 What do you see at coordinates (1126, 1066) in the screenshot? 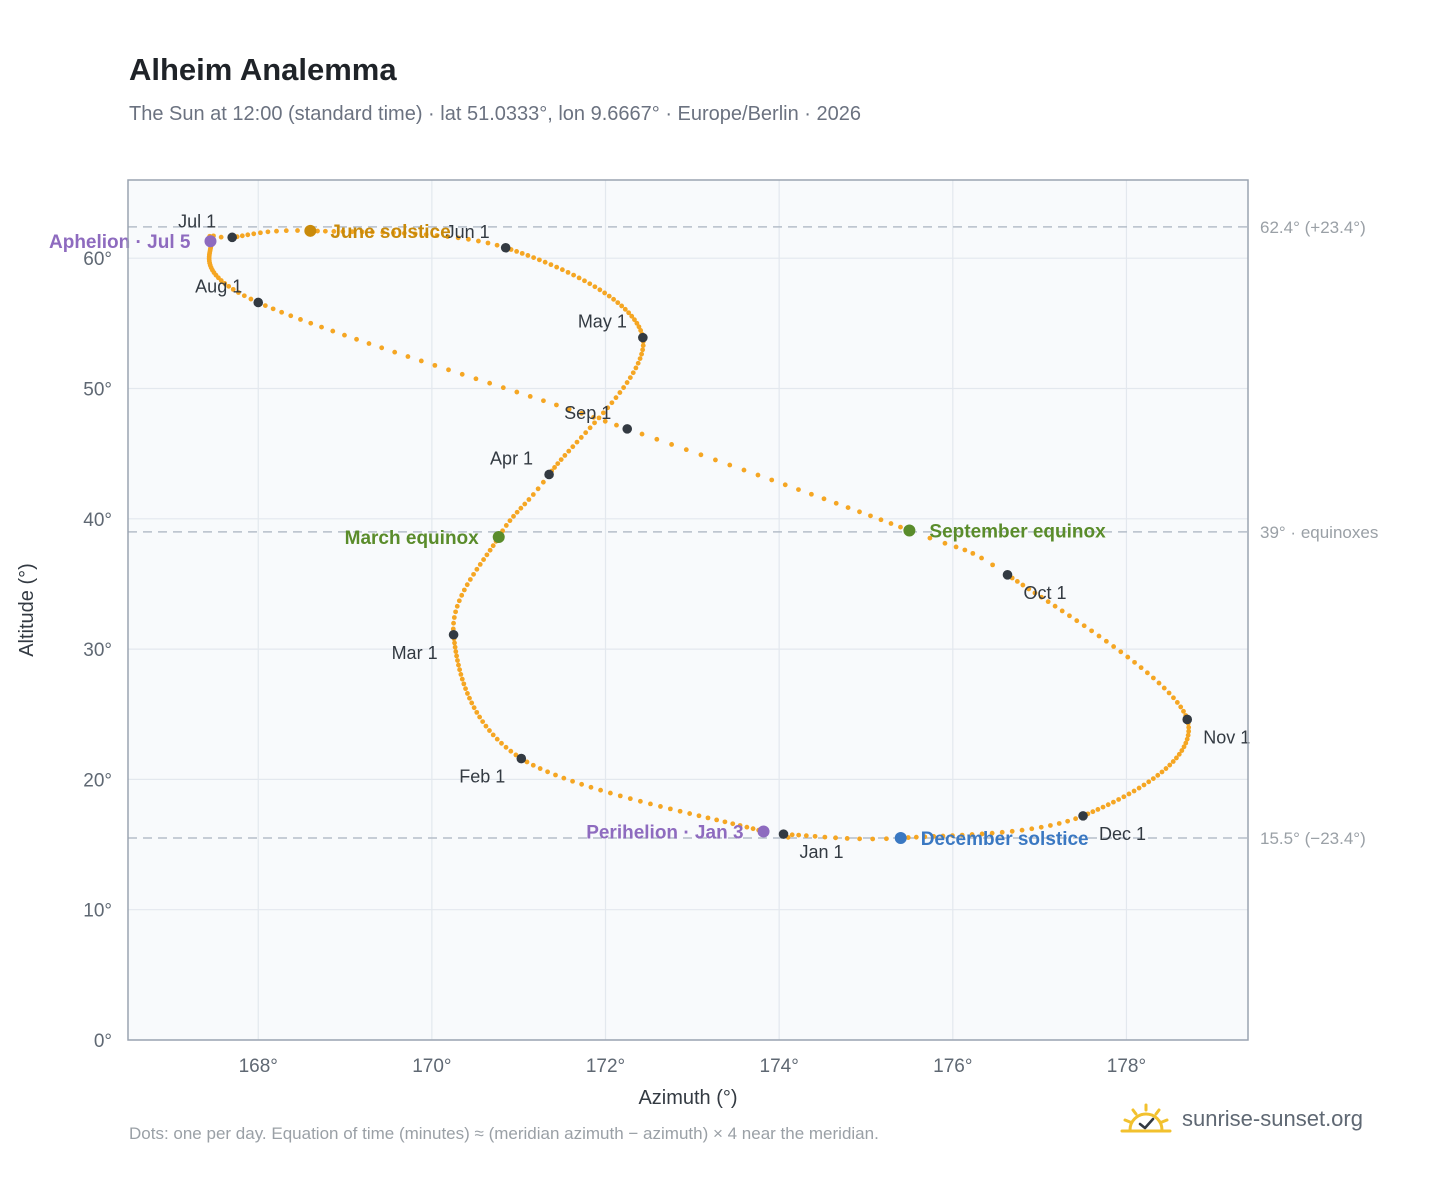
I see `x-tick-label: 178°` at bounding box center [1126, 1066].